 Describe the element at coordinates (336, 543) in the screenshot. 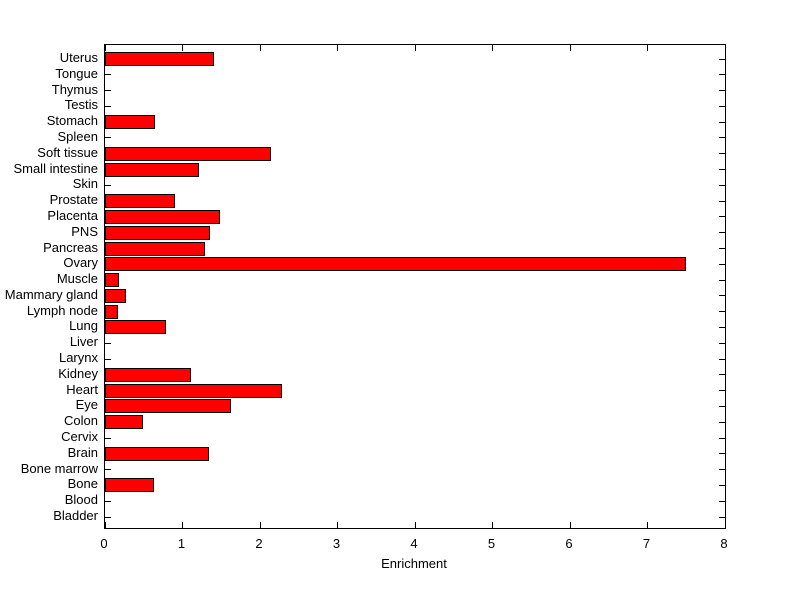

I see `x-tick-label-3: 3` at that location.